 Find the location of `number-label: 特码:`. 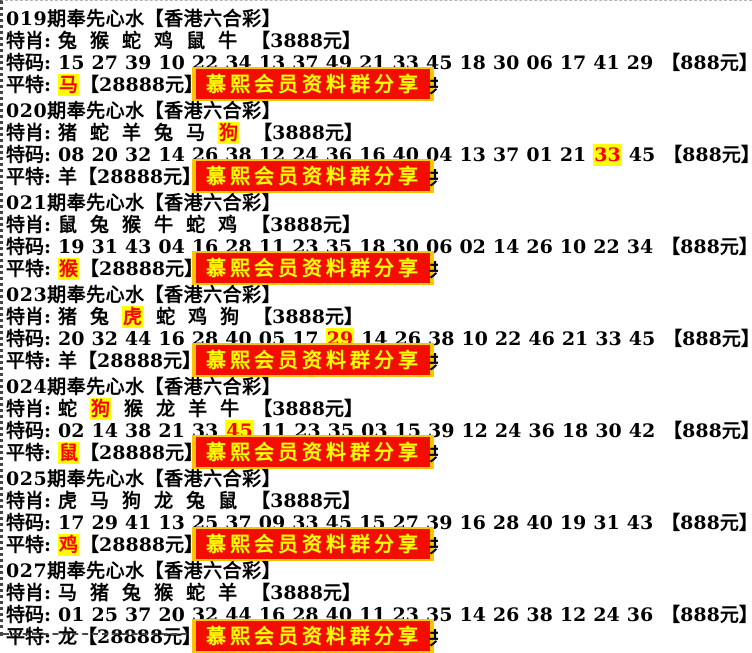

number-label: 特码: is located at coordinates (29, 431).